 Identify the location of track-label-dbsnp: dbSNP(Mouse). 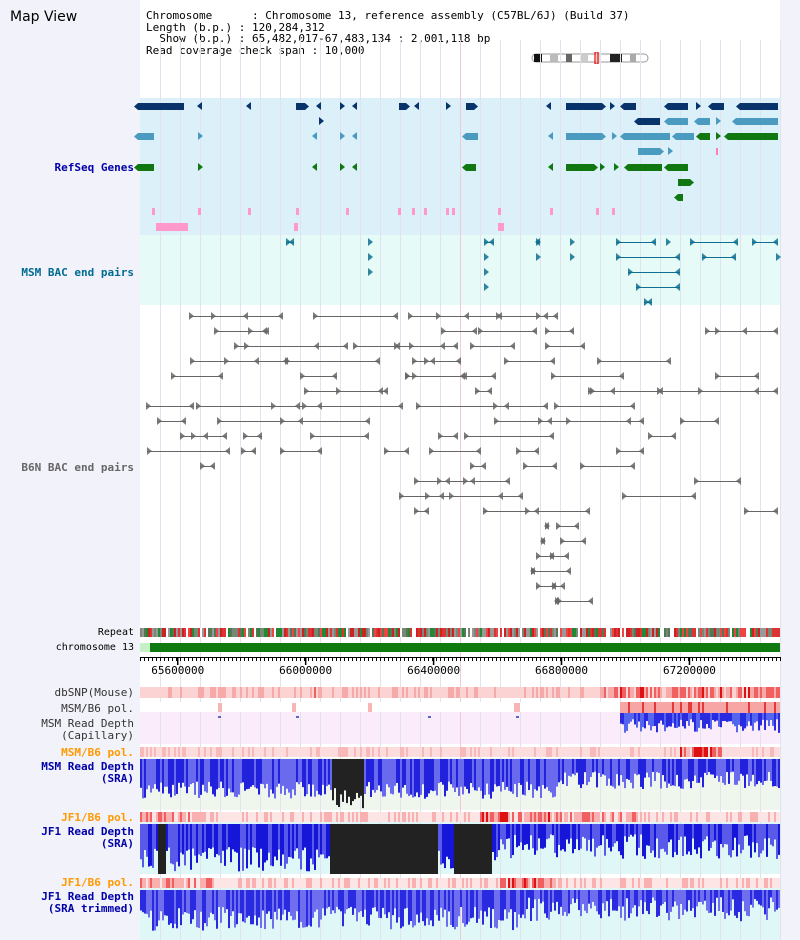
(94, 692).